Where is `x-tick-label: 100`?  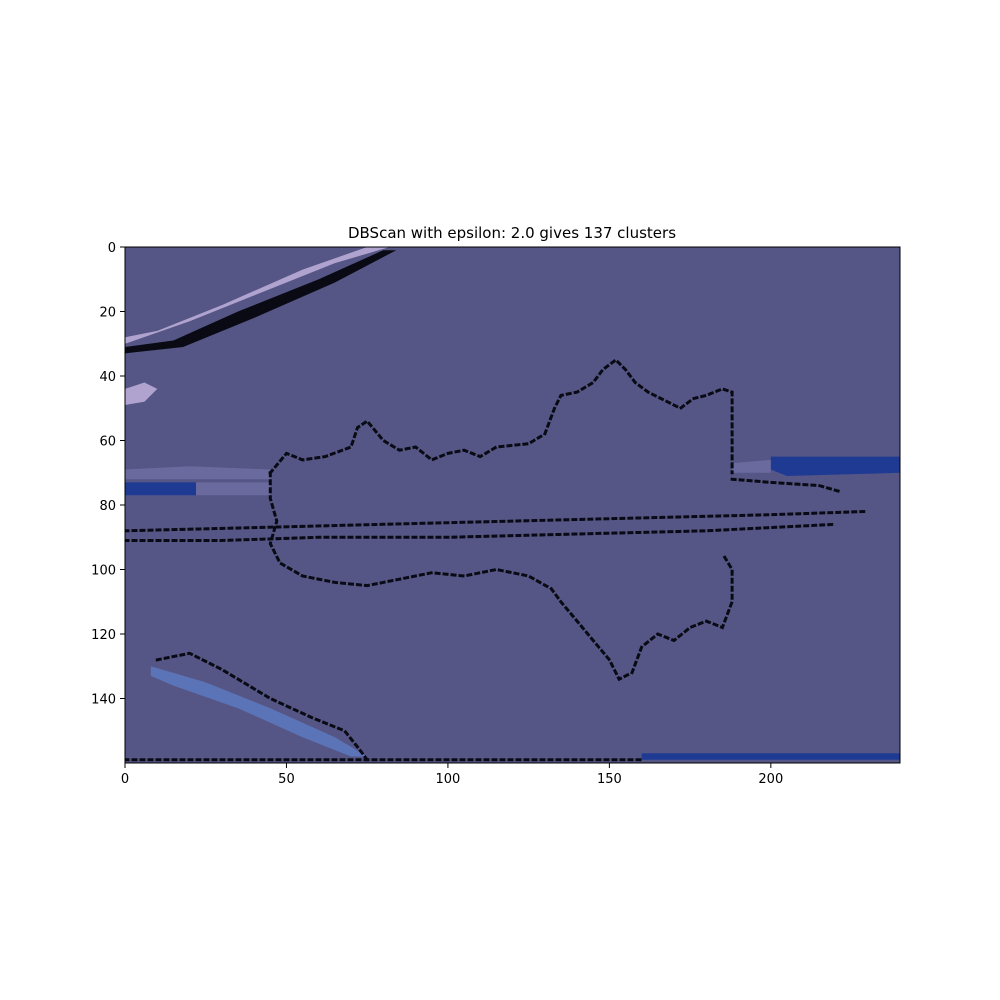 x-tick-label: 100 is located at coordinates (448, 779).